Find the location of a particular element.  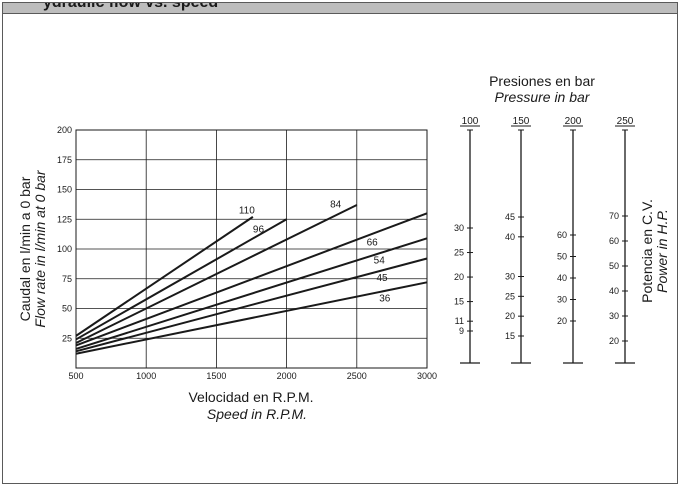

scale-head-100: 100 is located at coordinates (470, 121).